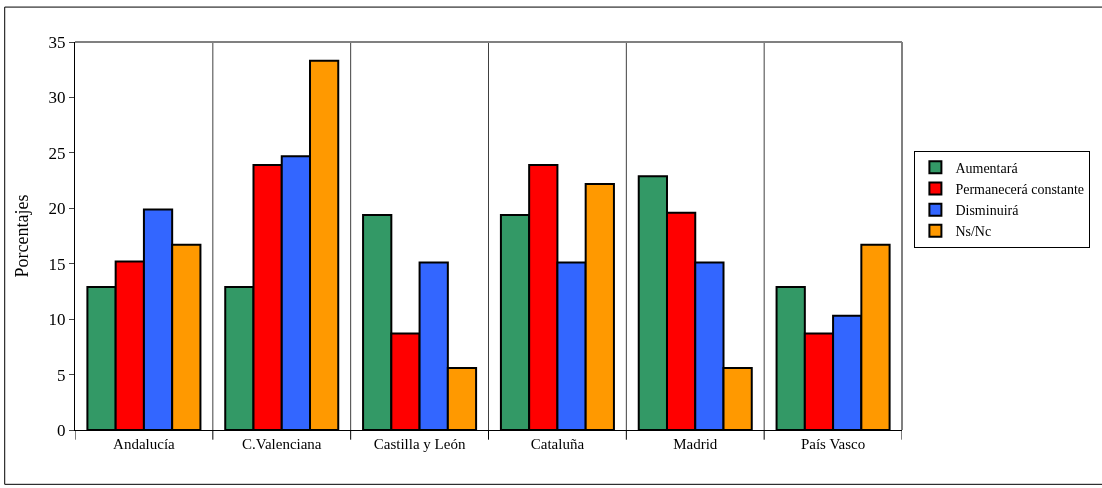 This screenshot has height=488, width=1102. Describe the element at coordinates (61, 375) in the screenshot. I see `y-tick-label: 5` at that location.